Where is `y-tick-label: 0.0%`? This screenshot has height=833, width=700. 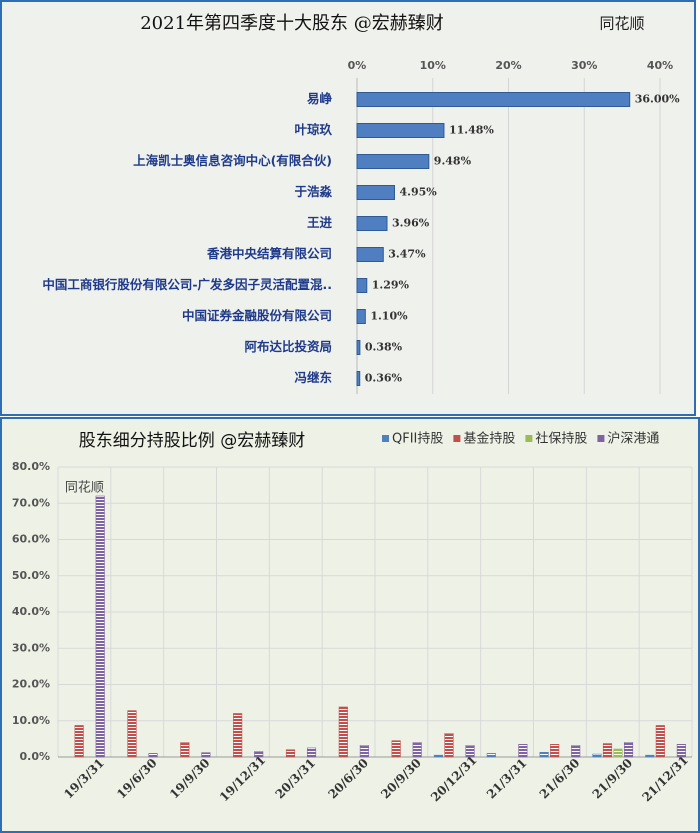 y-tick-label: 0.0% is located at coordinates (34, 756).